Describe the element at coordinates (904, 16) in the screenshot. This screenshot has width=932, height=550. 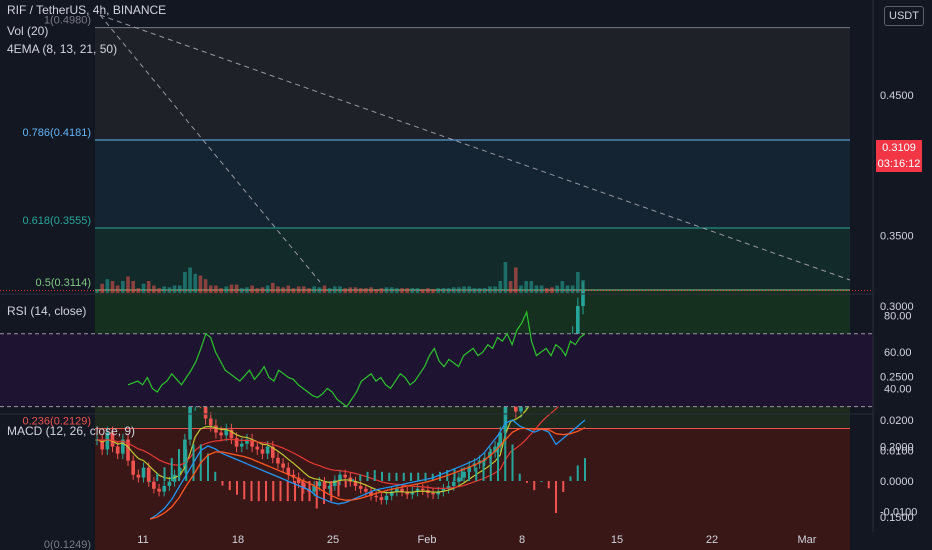
I see `currency-button: USDT` at that location.